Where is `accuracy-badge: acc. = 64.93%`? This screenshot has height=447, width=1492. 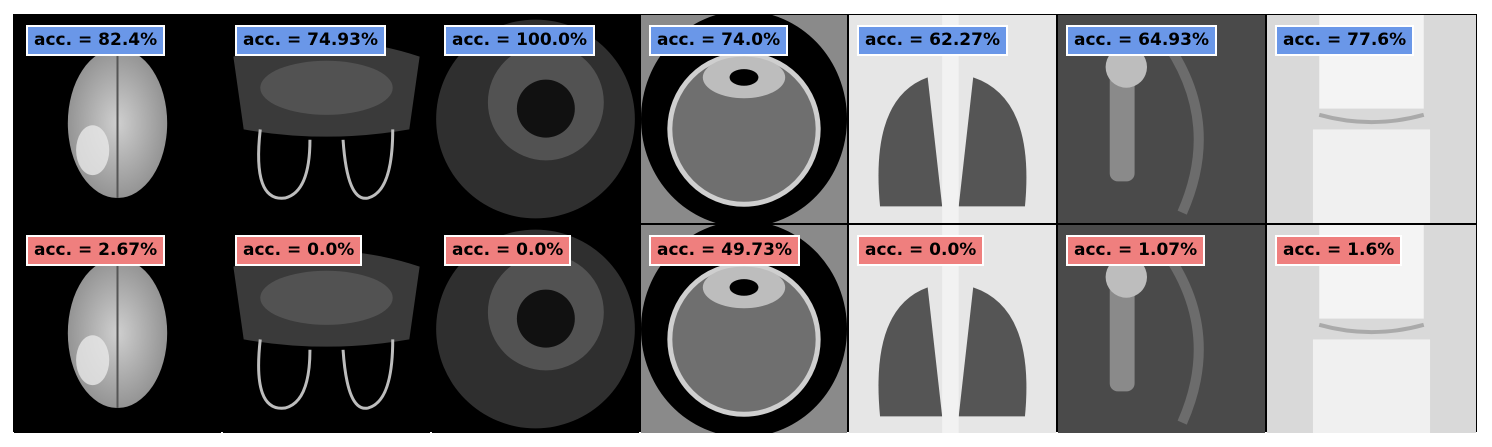 accuracy-badge: acc. = 64.93% is located at coordinates (1141, 40).